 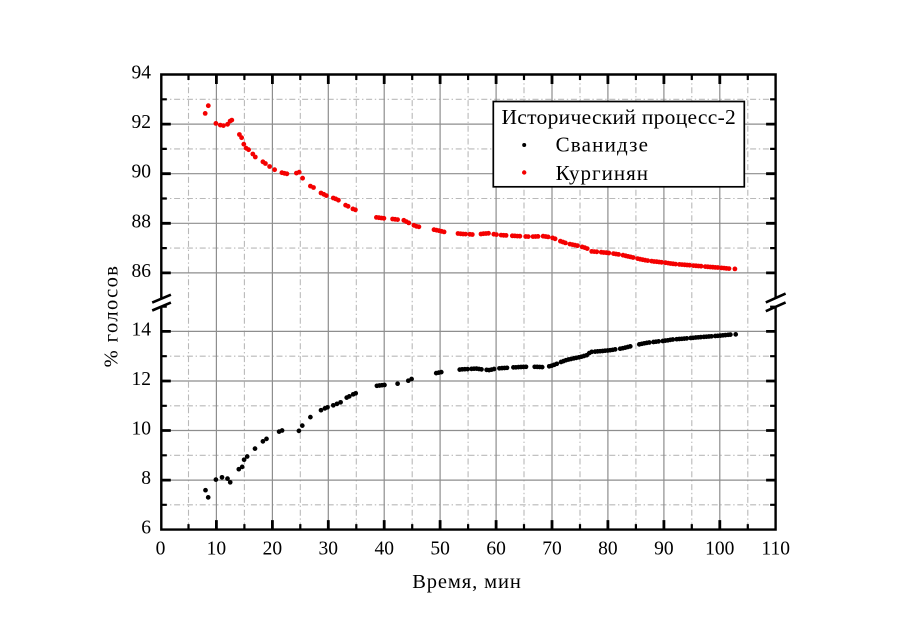 I want to click on svg-text: 20, so click(x=273, y=549).